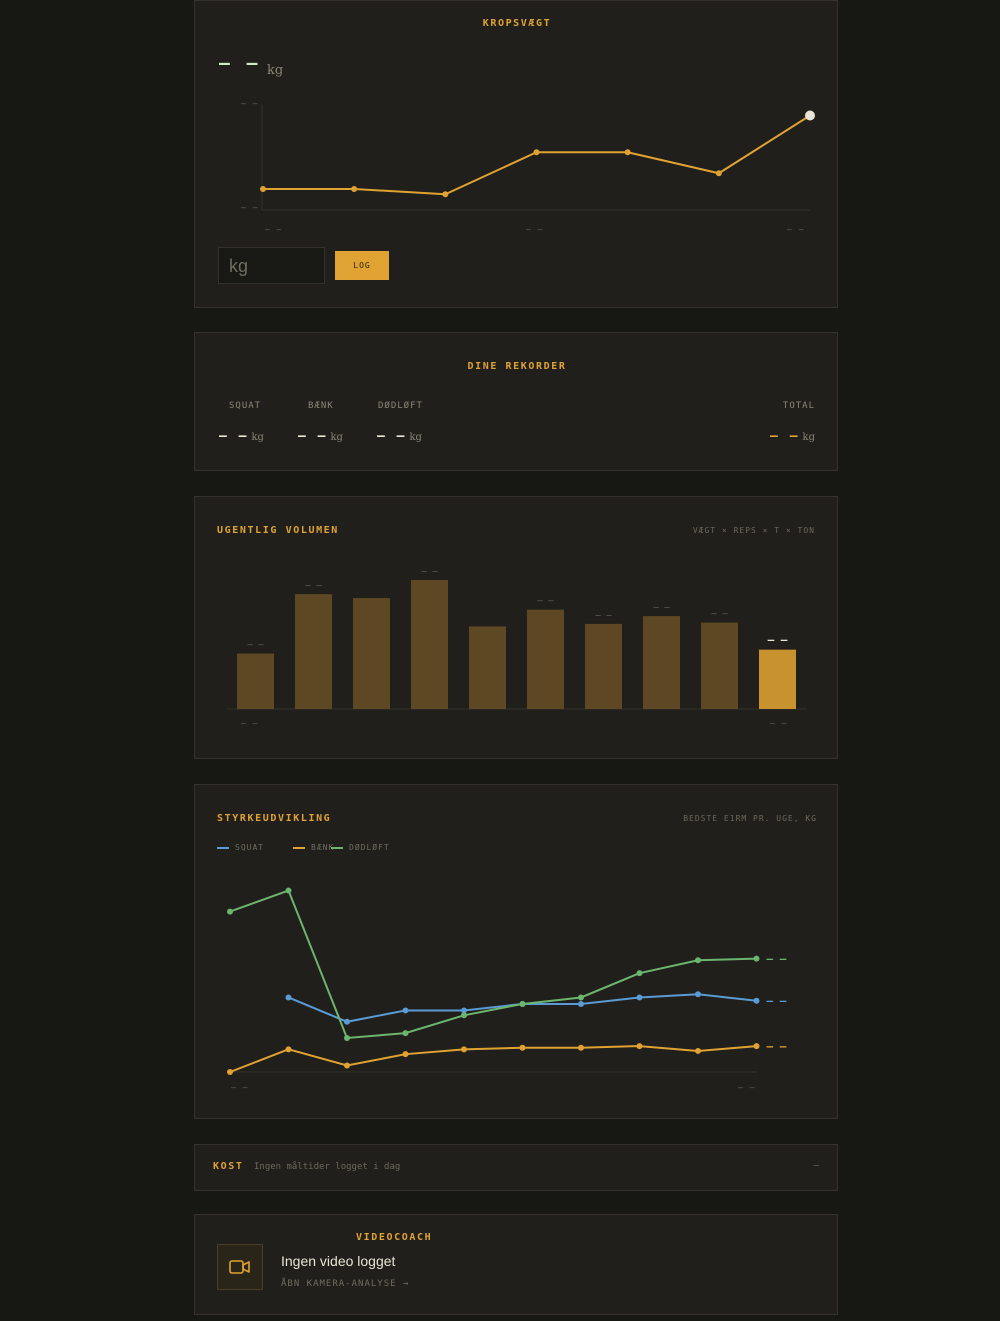  I want to click on diet-status: Ingen måltider logget i dag, so click(327, 1167).